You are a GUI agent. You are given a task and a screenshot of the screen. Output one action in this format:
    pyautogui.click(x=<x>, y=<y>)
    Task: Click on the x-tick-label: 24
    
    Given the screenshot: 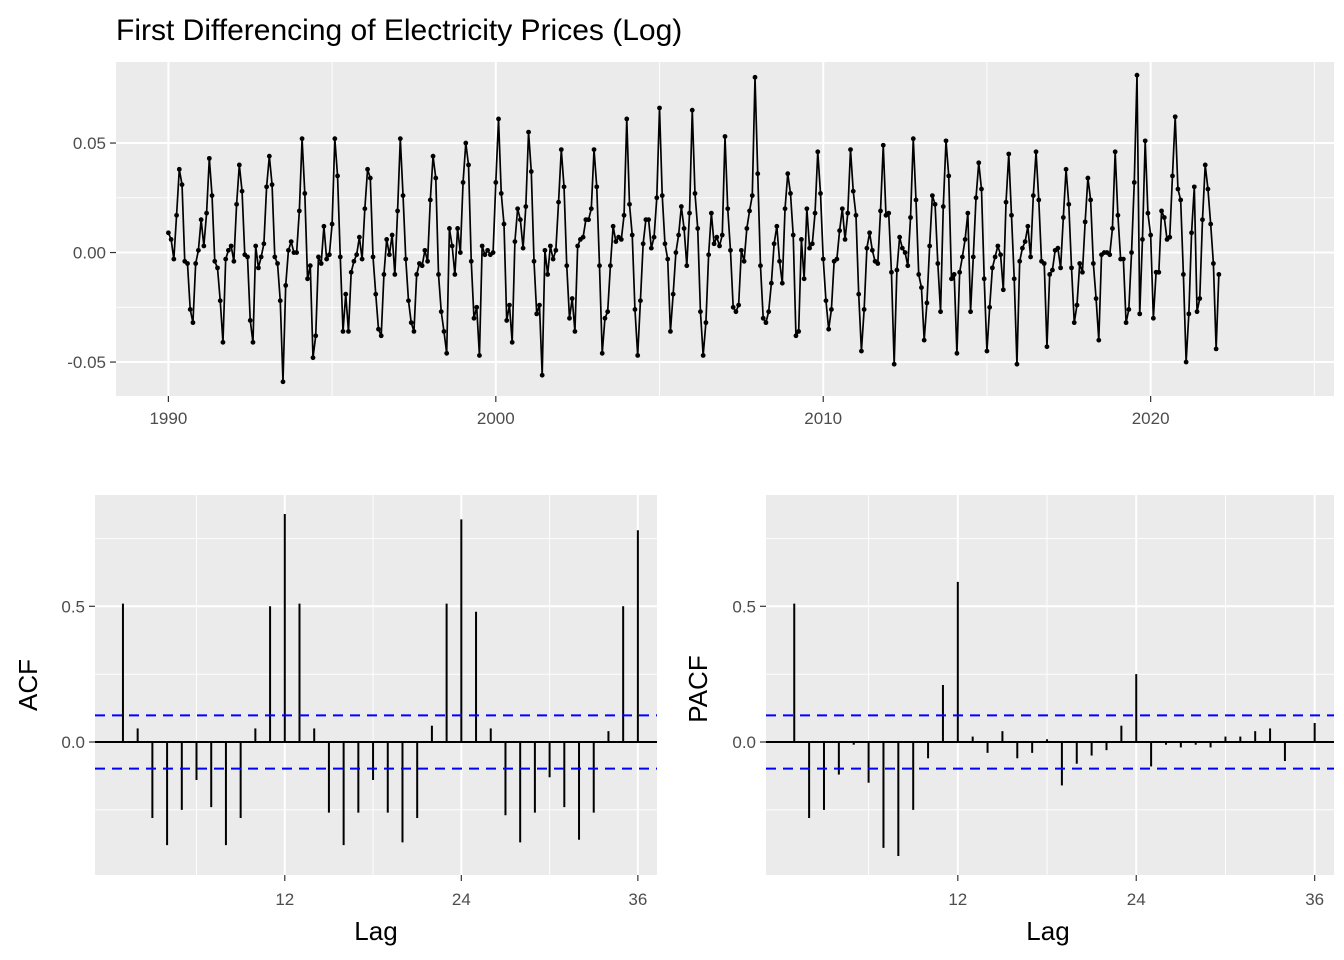 What is the action you would take?
    pyautogui.click(x=461, y=899)
    